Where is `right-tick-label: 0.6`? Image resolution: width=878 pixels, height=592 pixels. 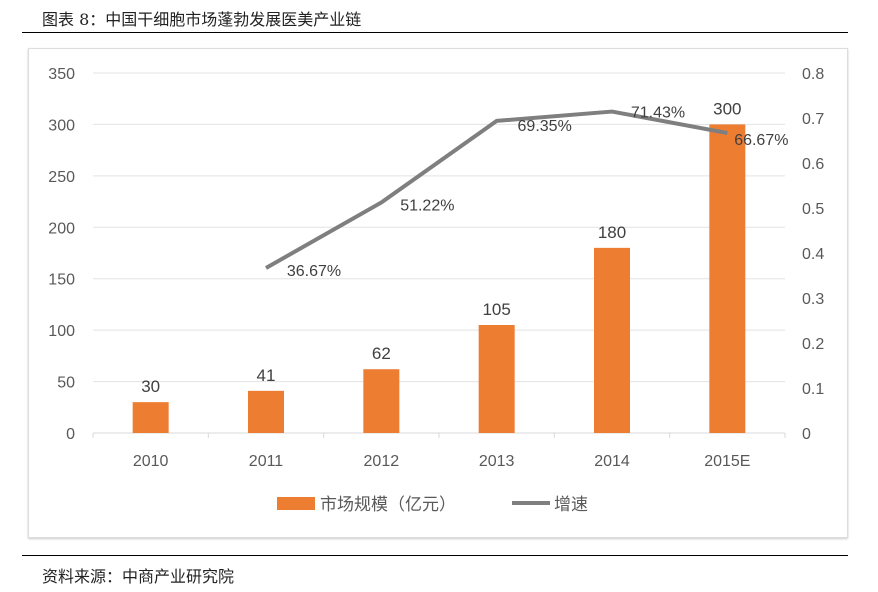
right-tick-label: 0.6 is located at coordinates (813, 164).